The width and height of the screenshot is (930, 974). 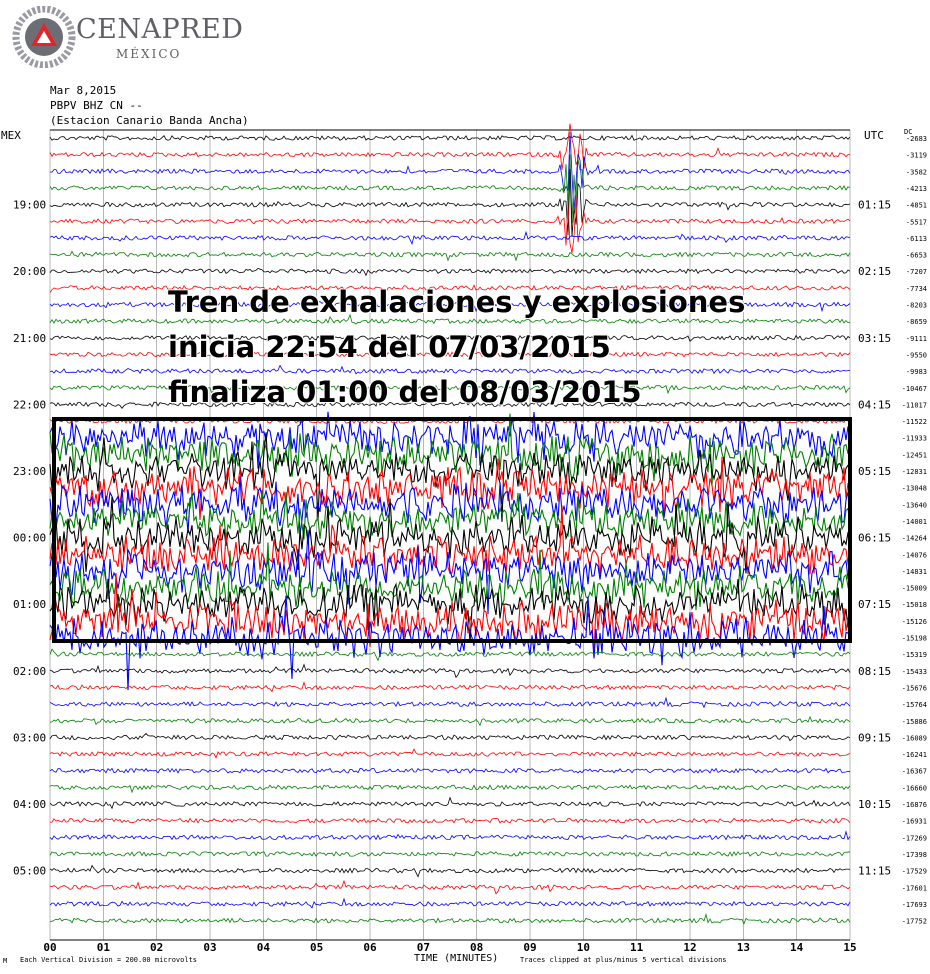 I want to click on dc-offset-label-41: -16931, so click(x=914, y=822).